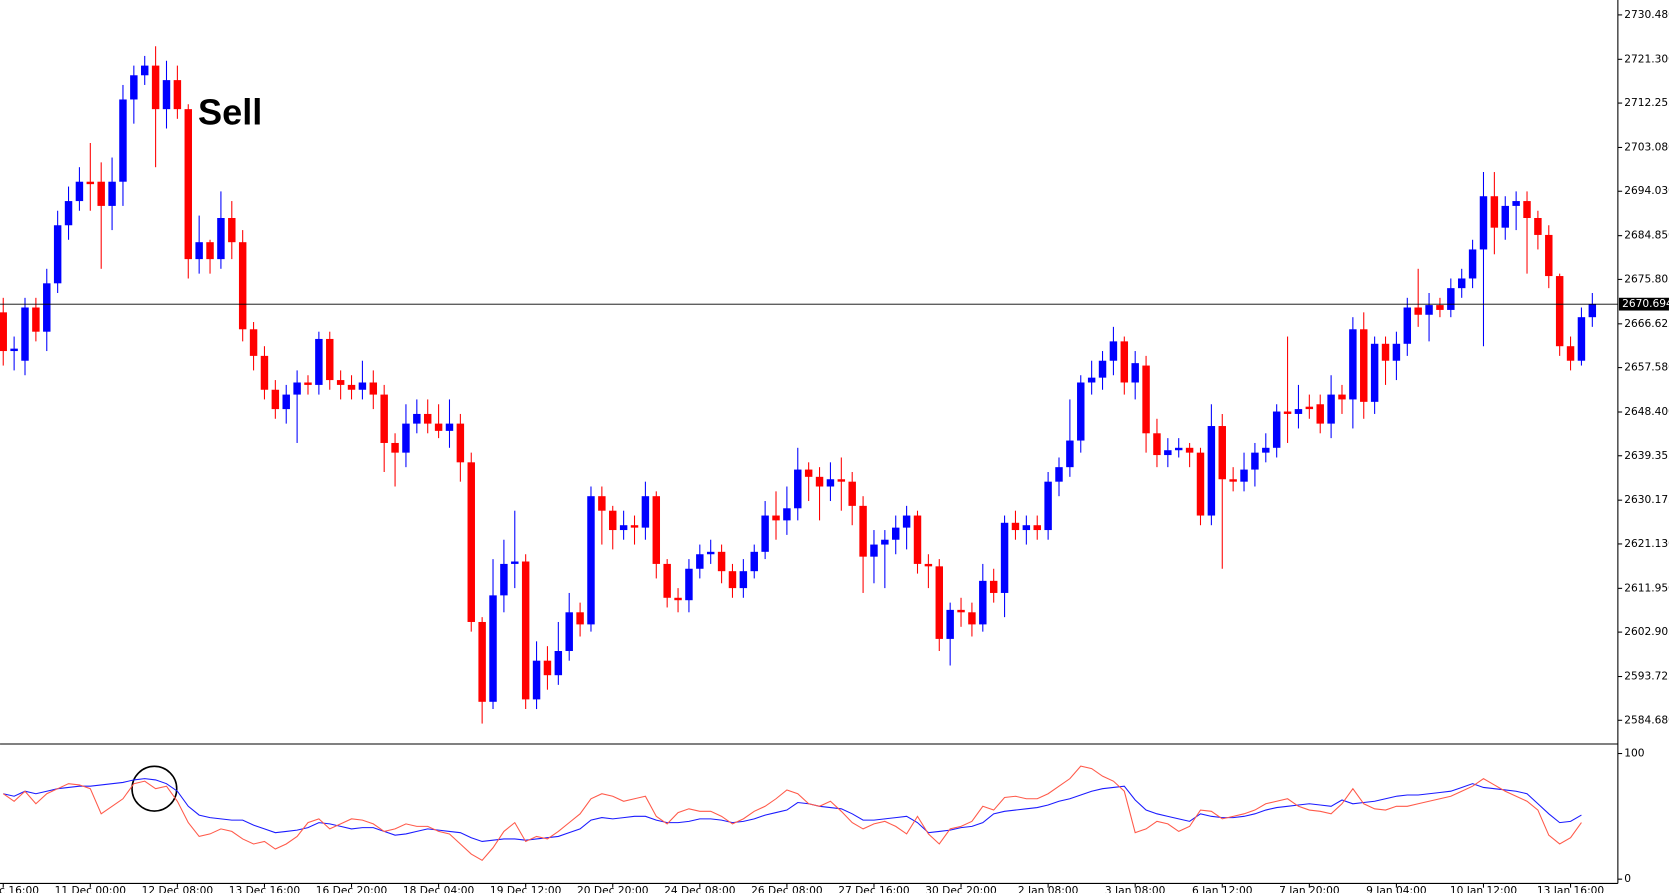 The width and height of the screenshot is (1669, 893). What do you see at coordinates (1571, 888) in the screenshot?
I see `x-tick-label: 13 Jan 16:00` at bounding box center [1571, 888].